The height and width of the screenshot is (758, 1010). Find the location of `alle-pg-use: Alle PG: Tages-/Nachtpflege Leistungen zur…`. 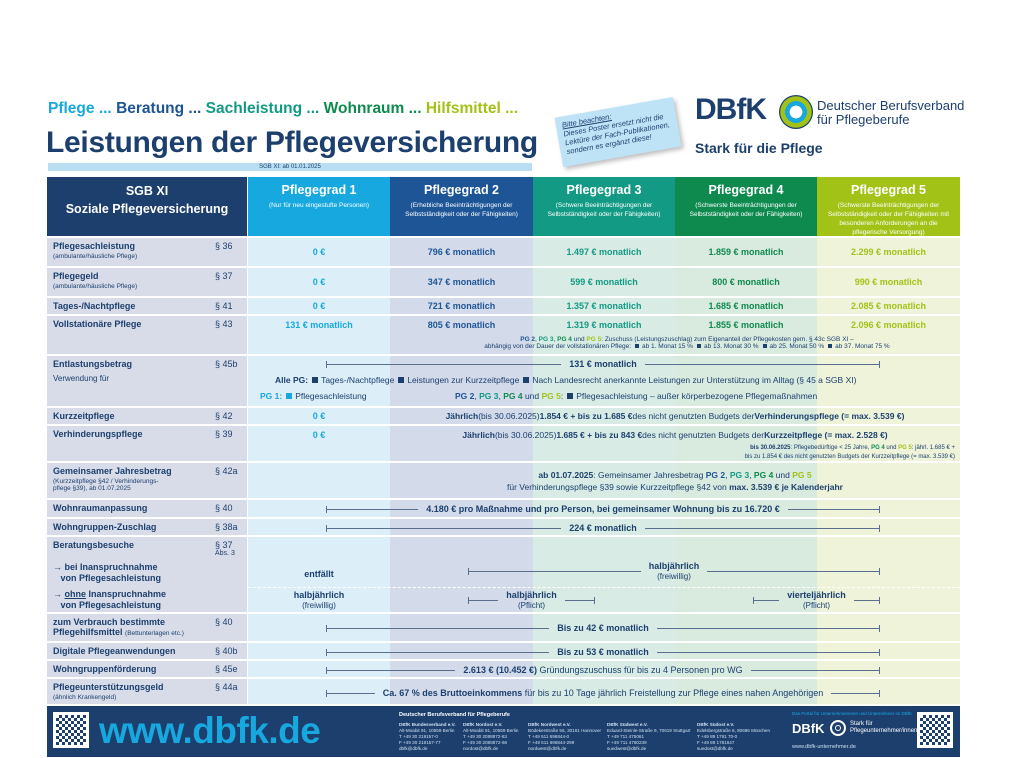

alle-pg-use: Alle PG: Tages-/Nachtpflege Leistungen zur… is located at coordinates (565, 380).